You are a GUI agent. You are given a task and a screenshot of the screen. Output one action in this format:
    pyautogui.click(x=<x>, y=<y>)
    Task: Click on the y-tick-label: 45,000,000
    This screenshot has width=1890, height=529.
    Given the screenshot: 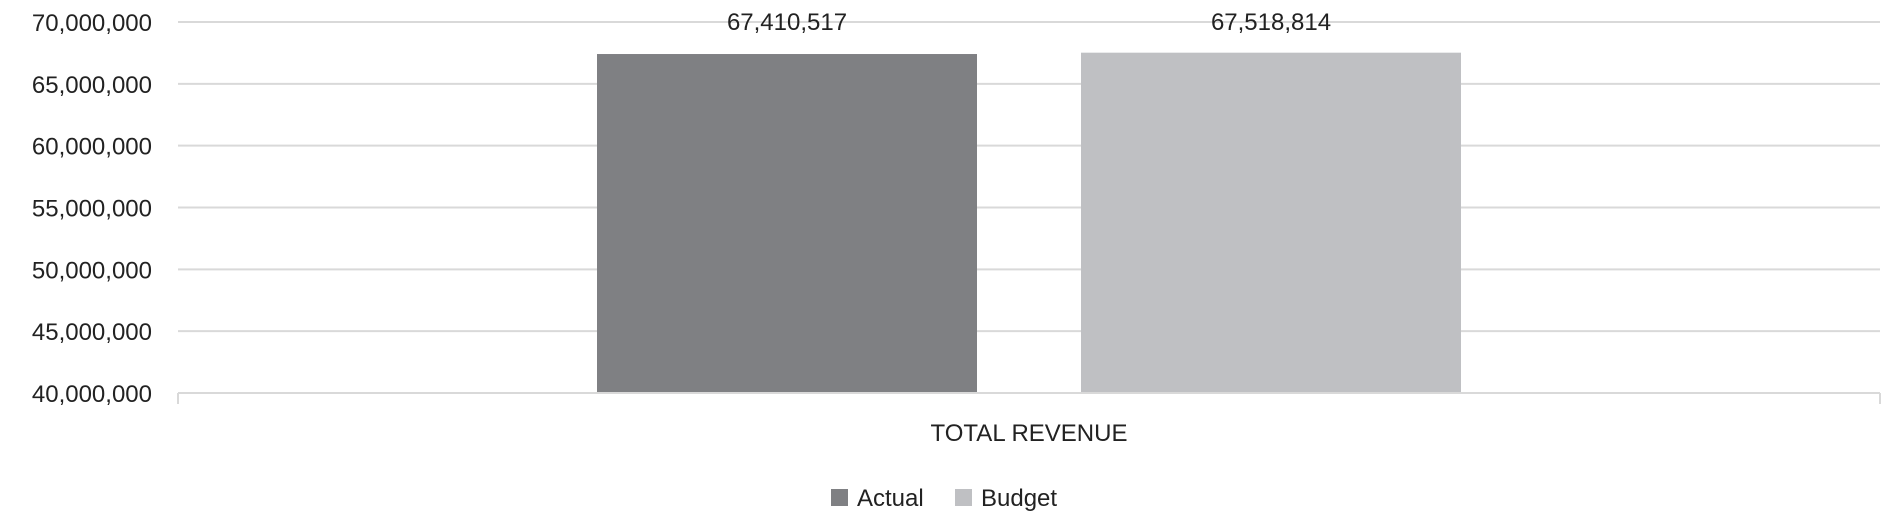 What is the action you would take?
    pyautogui.click(x=92, y=332)
    